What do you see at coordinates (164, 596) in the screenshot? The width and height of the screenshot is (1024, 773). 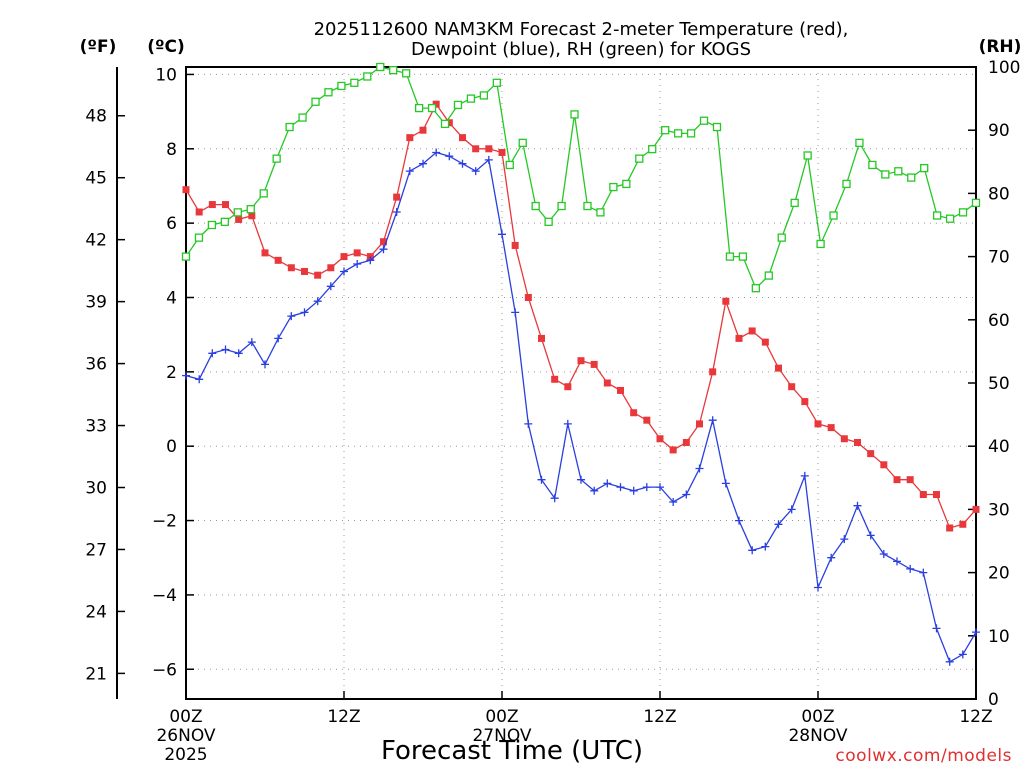 I see `celsius-tick-label: −4` at bounding box center [164, 596].